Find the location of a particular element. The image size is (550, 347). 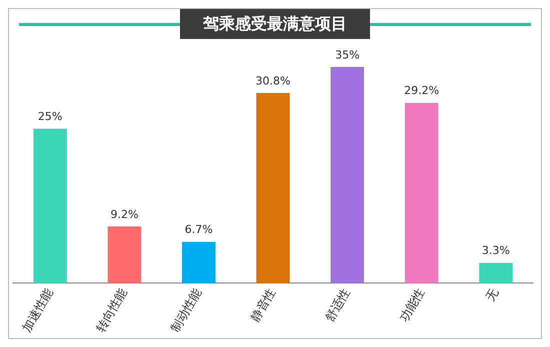

x-tick-label: 转向性能 is located at coordinates (112, 310).